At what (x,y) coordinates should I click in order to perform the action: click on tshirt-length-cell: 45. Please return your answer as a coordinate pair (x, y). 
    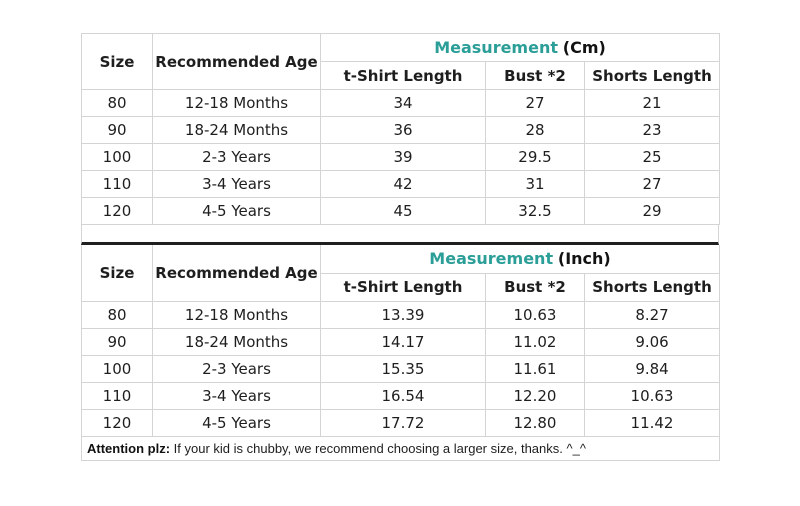
    Looking at the image, I should click on (403, 211).